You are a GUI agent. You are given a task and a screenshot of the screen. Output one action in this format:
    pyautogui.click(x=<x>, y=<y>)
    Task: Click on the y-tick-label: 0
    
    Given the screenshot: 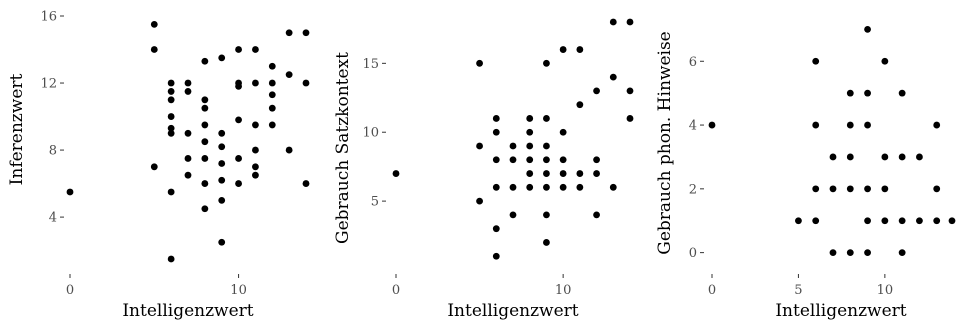 What is the action you would take?
    pyautogui.click(x=693, y=253)
    